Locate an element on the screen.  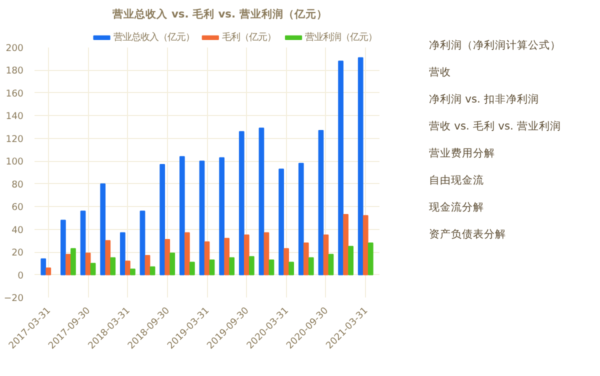
y-tick-label: 60 is located at coordinates (18, 208).